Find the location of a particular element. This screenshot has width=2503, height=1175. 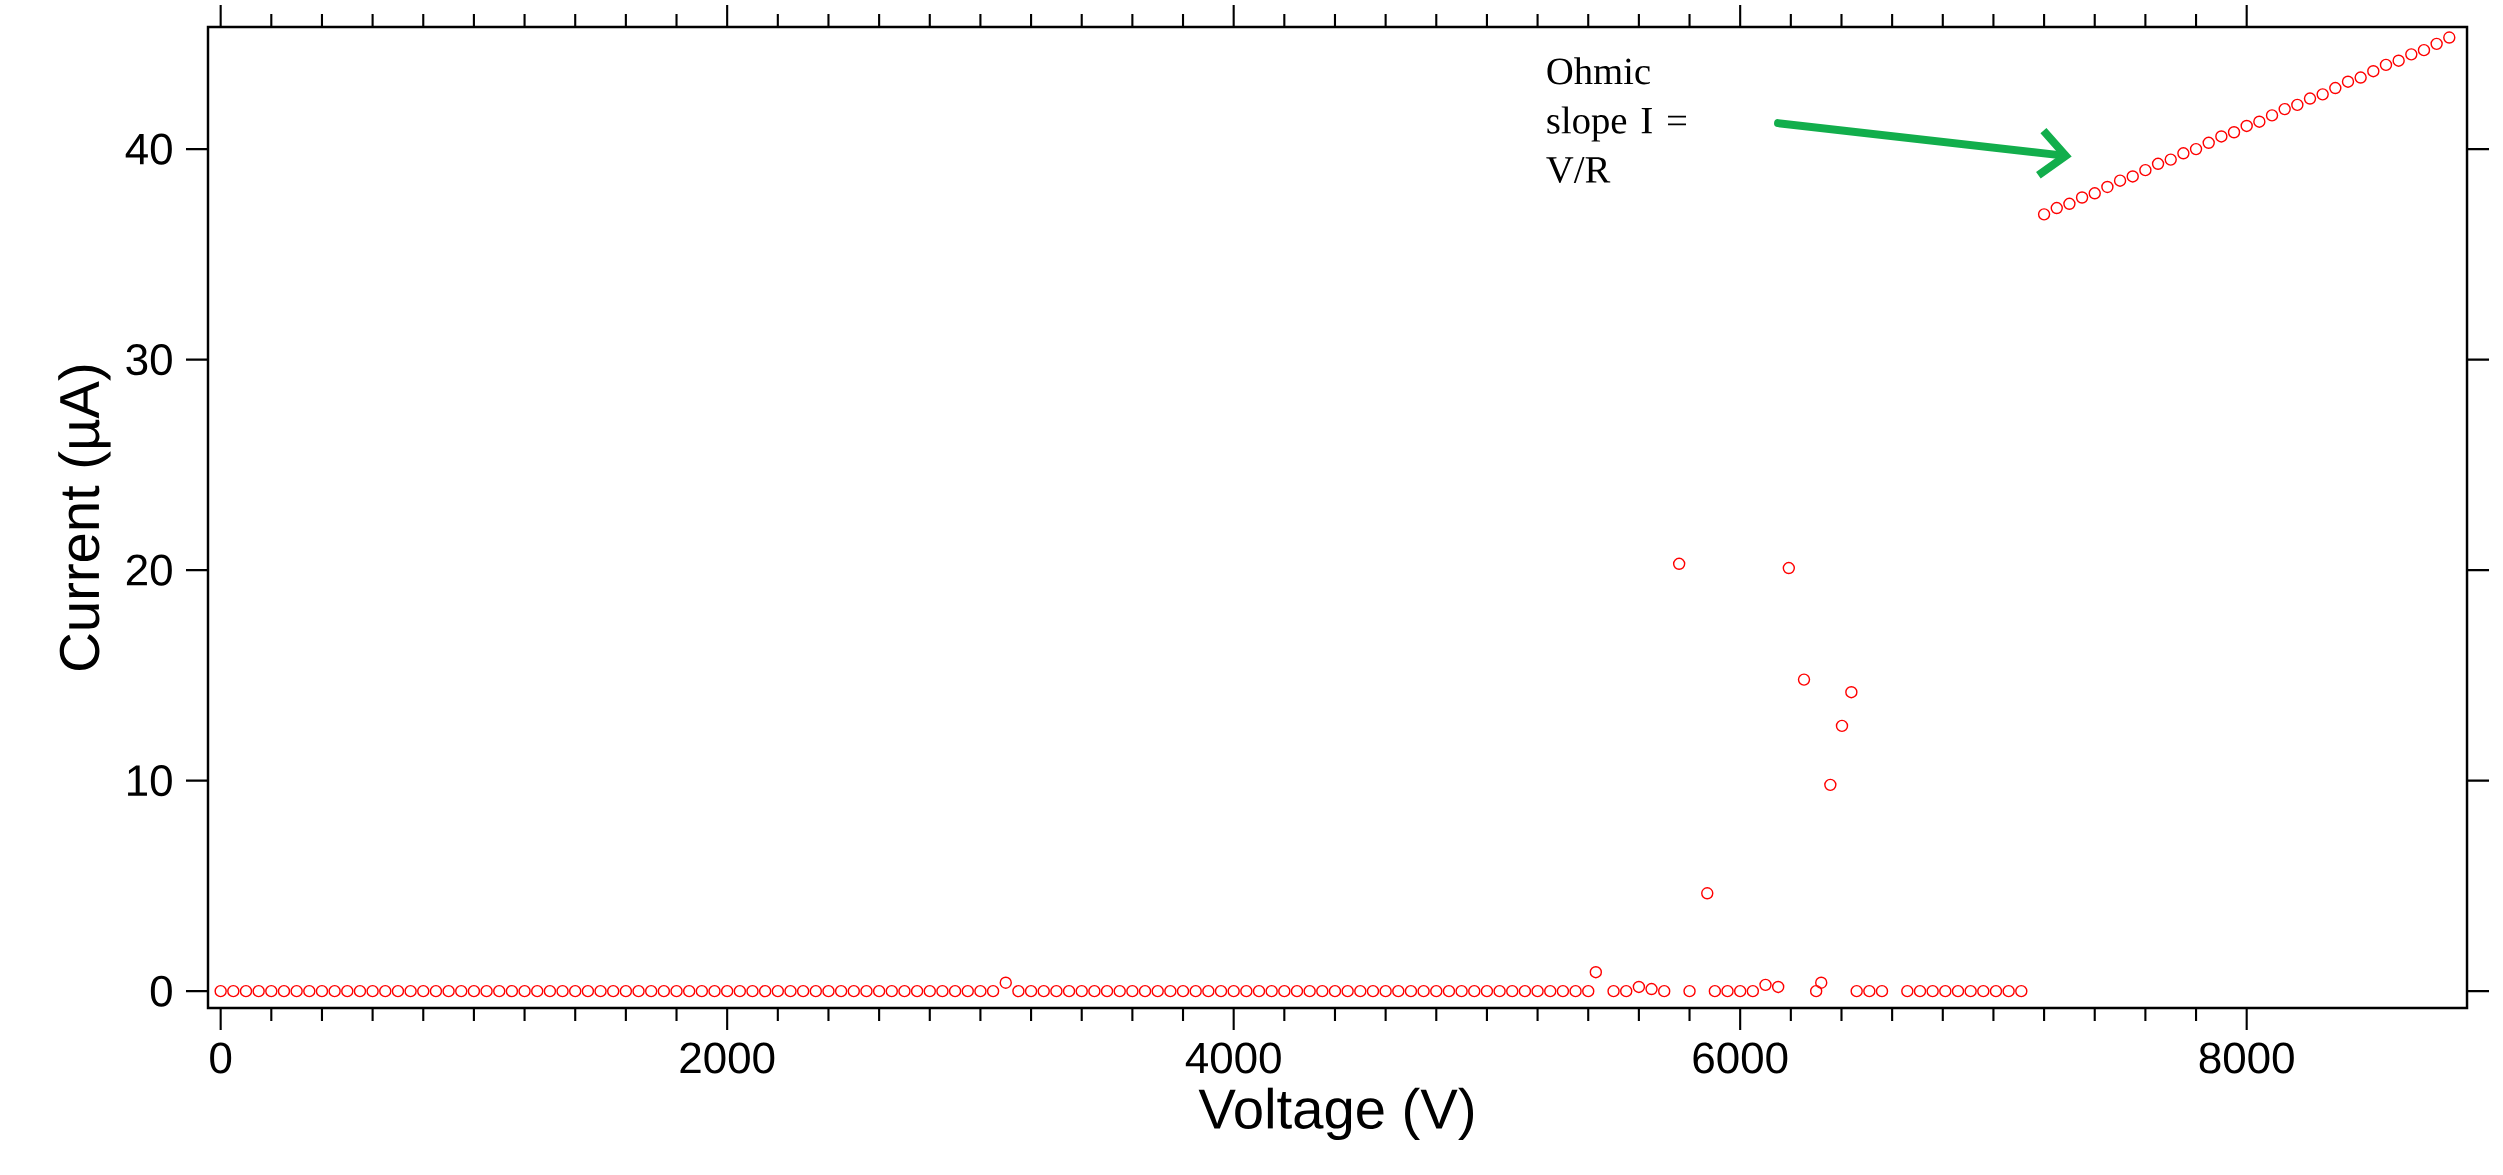

y-tick-label: 20 is located at coordinates (149, 570).